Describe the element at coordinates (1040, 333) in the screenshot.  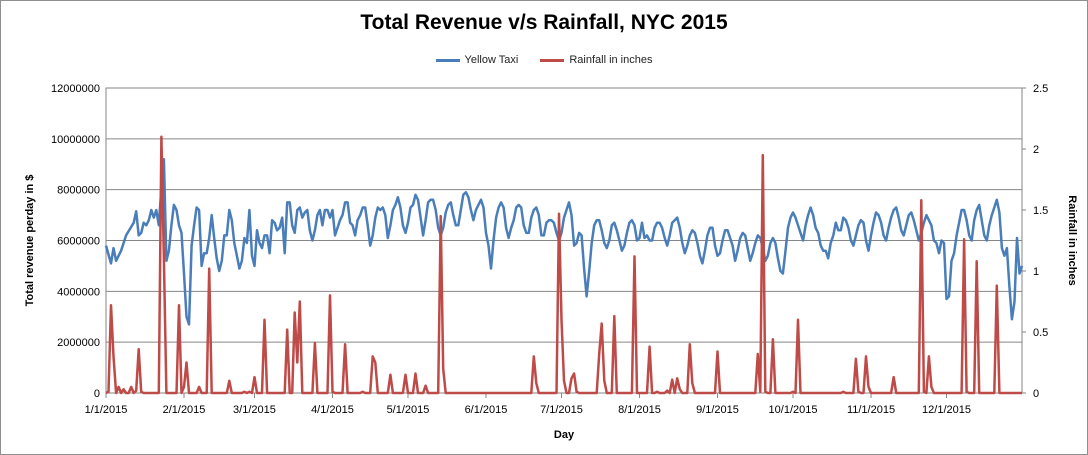
I see `y2-tick-label: 0.5` at that location.